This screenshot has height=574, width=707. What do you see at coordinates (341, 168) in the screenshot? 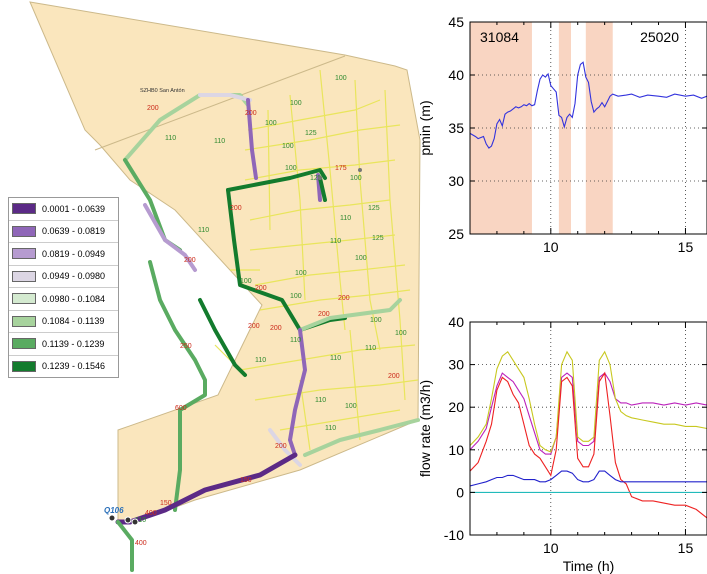
I see `pipe-label: 175` at bounding box center [341, 168].